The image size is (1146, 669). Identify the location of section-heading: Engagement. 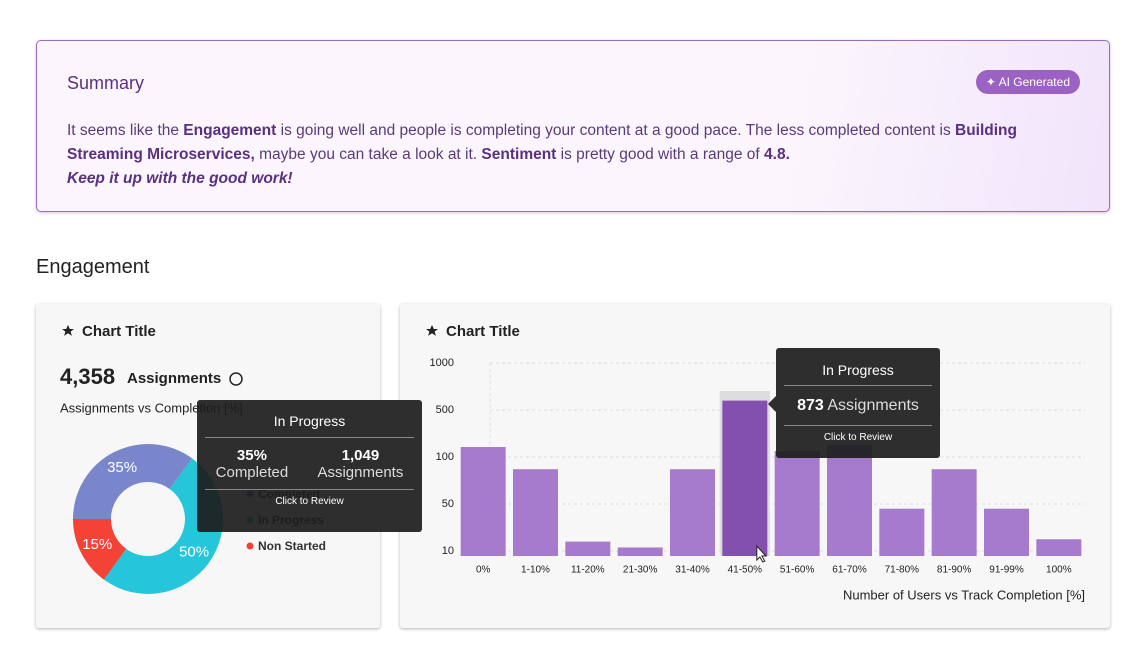
(93, 267).